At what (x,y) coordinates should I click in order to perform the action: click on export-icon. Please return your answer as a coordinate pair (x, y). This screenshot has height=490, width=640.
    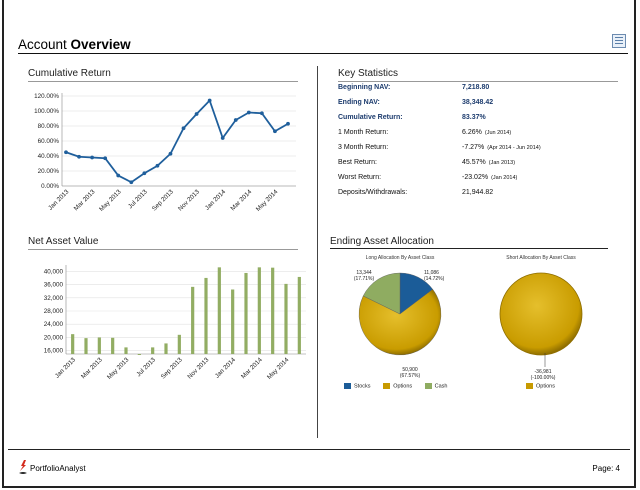
    Looking at the image, I should click on (619, 41).